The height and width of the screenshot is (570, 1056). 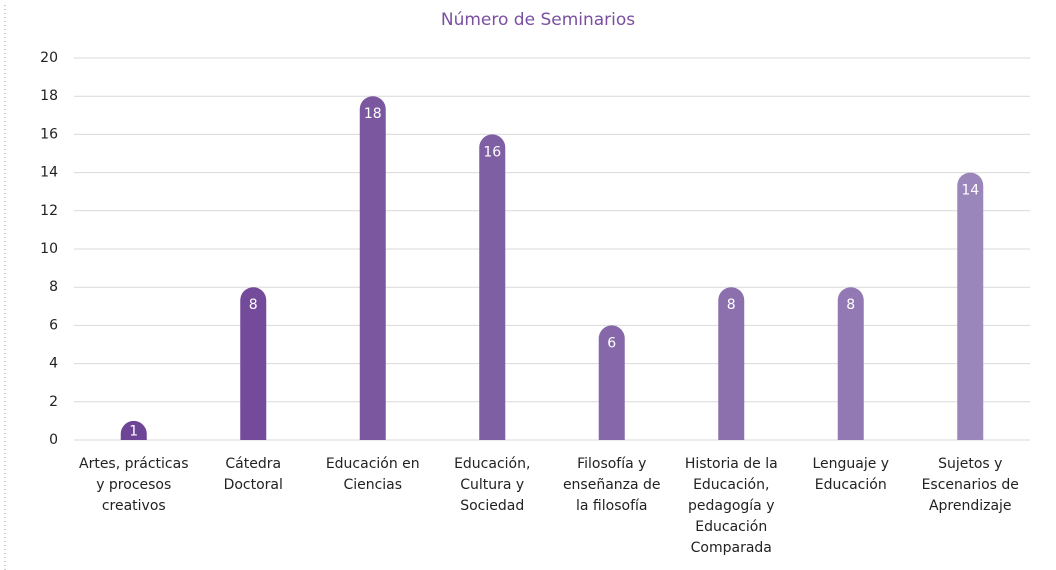 What do you see at coordinates (970, 191) in the screenshot?
I see `data-label: 14` at bounding box center [970, 191].